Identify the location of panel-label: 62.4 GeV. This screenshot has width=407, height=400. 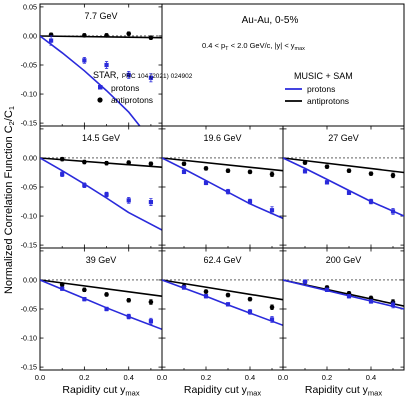
(222, 260).